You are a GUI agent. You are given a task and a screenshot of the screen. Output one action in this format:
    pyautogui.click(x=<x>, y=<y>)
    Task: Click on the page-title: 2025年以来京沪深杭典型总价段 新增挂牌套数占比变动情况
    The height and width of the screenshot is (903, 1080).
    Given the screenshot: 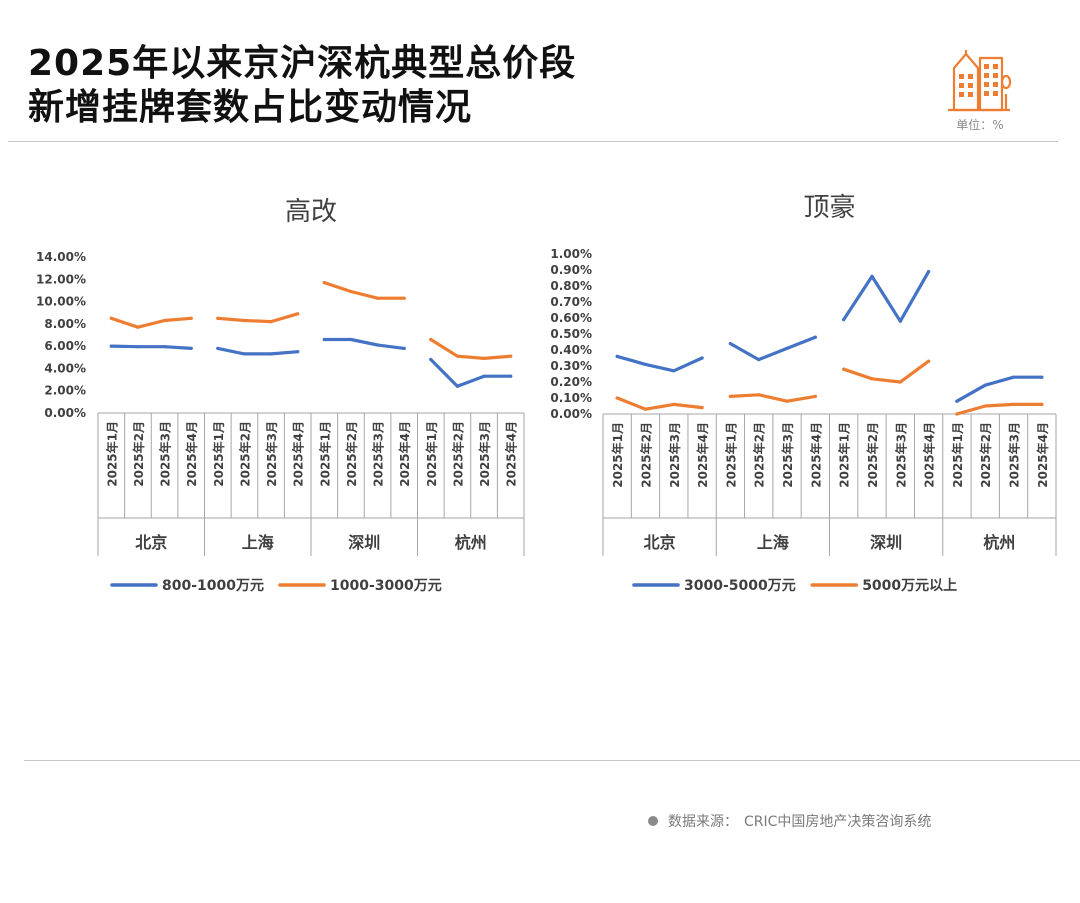 What is the action you would take?
    pyautogui.click(x=302, y=86)
    